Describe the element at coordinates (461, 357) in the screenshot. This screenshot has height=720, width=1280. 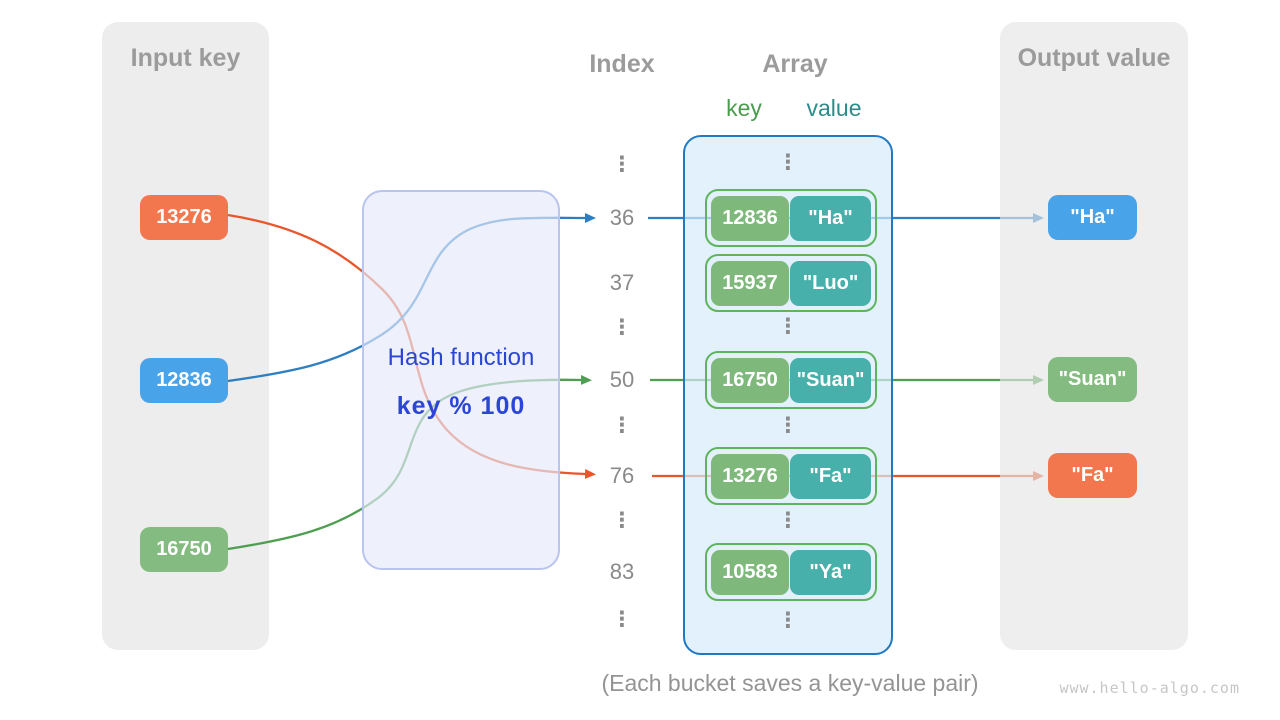
I see `hash-function-label: Hash function` at that location.